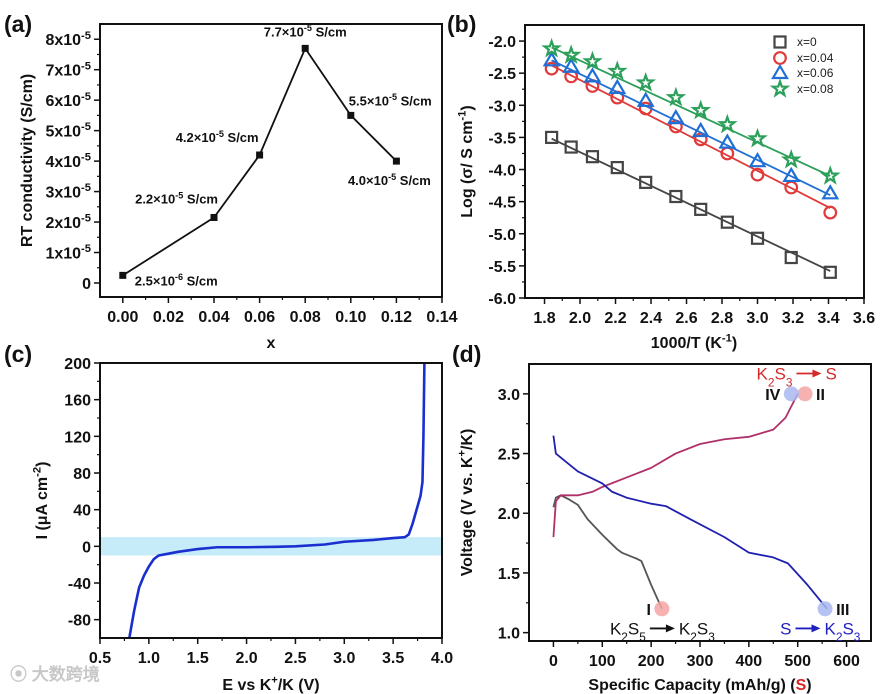 The height and width of the screenshot is (694, 880). What do you see at coordinates (699, 685) in the screenshot?
I see `x-axis-label: Specific Capacity (mAh/g) (S)` at bounding box center [699, 685].